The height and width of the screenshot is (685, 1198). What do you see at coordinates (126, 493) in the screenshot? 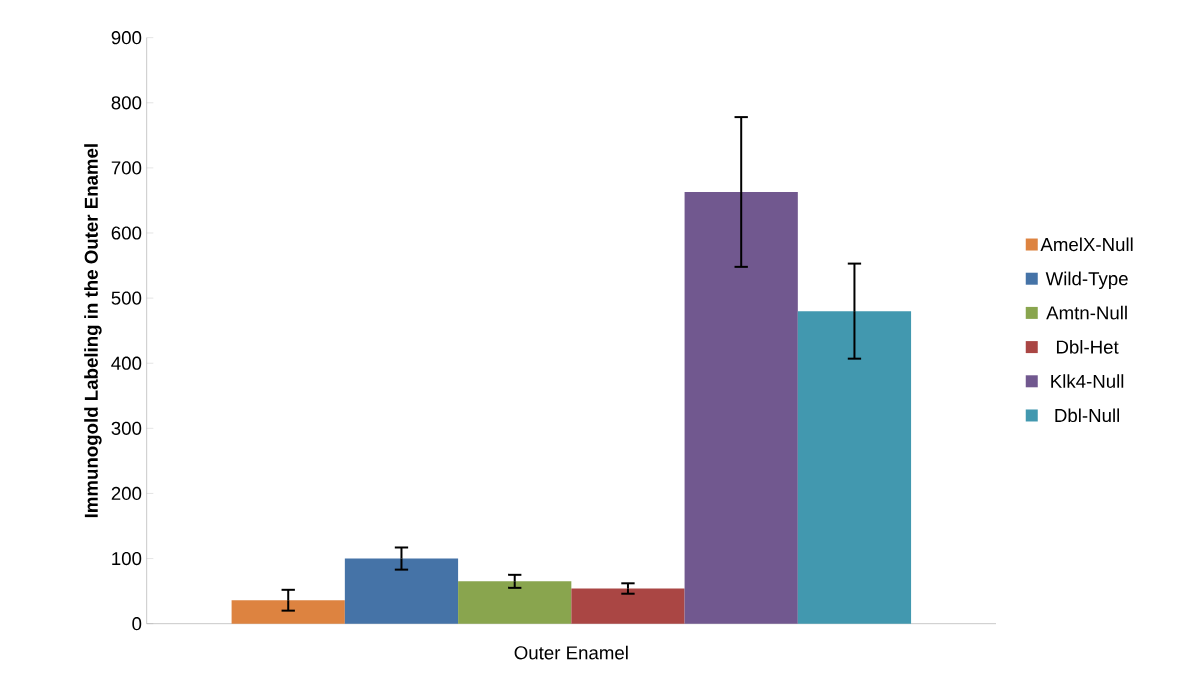
I see `y-tick-label: 200` at bounding box center [126, 493].